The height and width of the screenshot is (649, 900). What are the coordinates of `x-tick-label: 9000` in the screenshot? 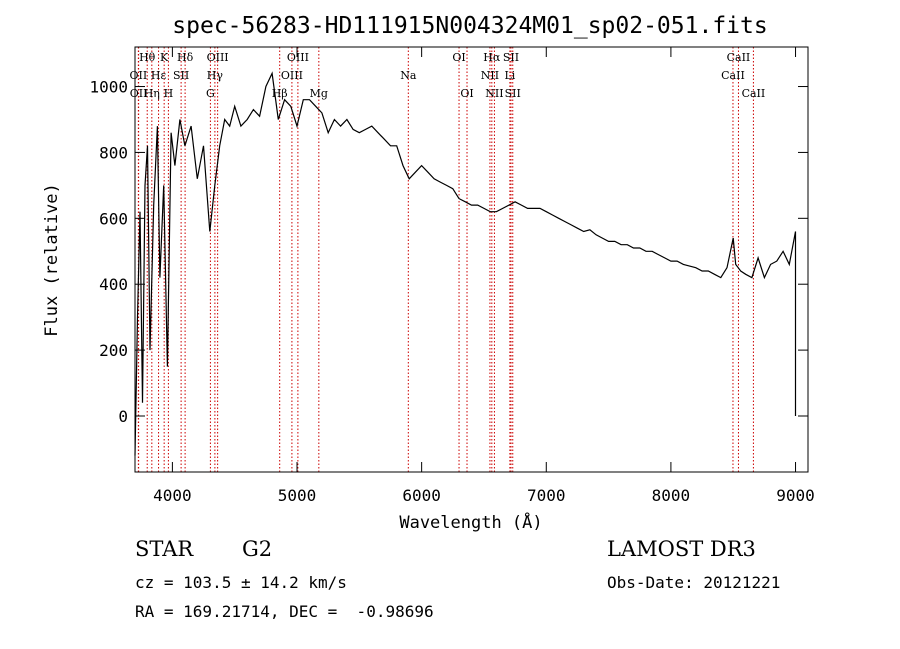 It's located at (795, 495).